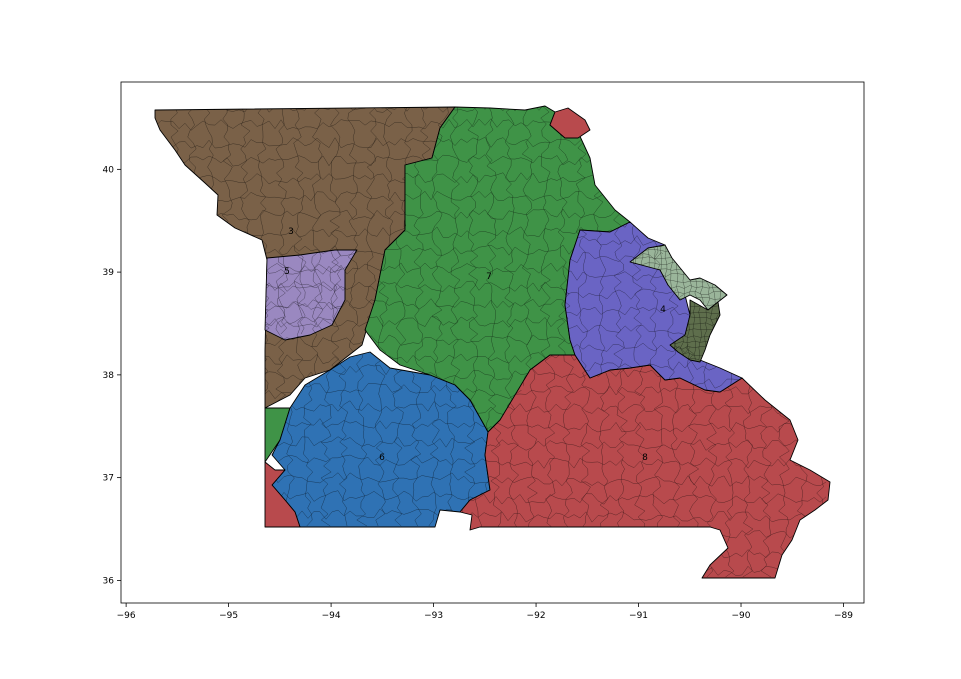 Image resolution: width=961 pixels, height=679 pixels. Describe the element at coordinates (663, 310) in the screenshot. I see `district-4-label: 4` at that location.